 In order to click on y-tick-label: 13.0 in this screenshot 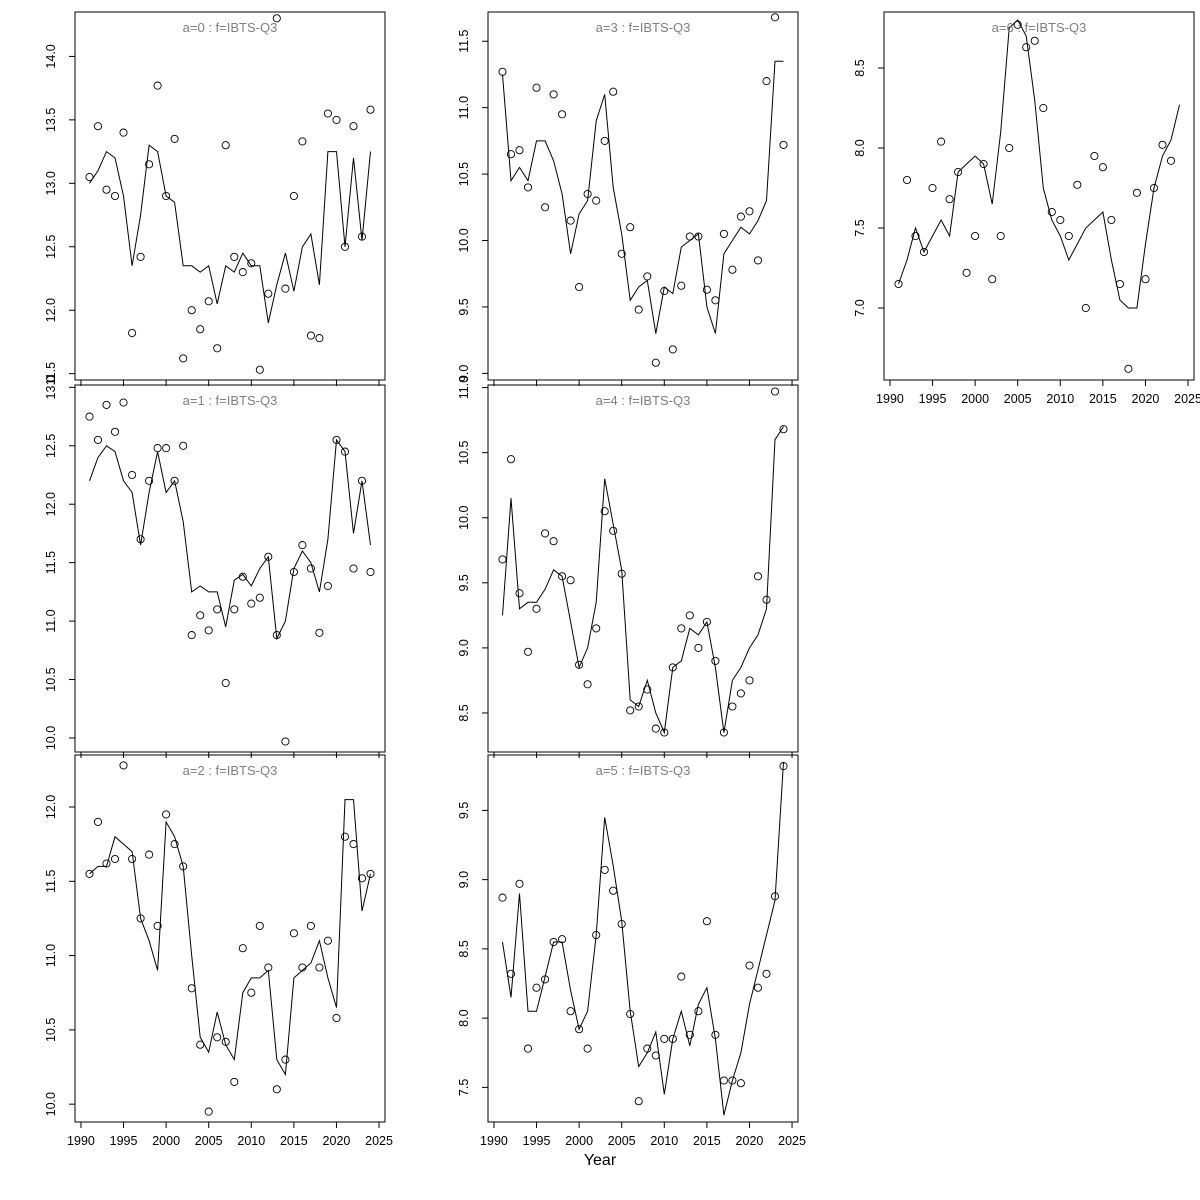, I will do `click(51, 387)`.